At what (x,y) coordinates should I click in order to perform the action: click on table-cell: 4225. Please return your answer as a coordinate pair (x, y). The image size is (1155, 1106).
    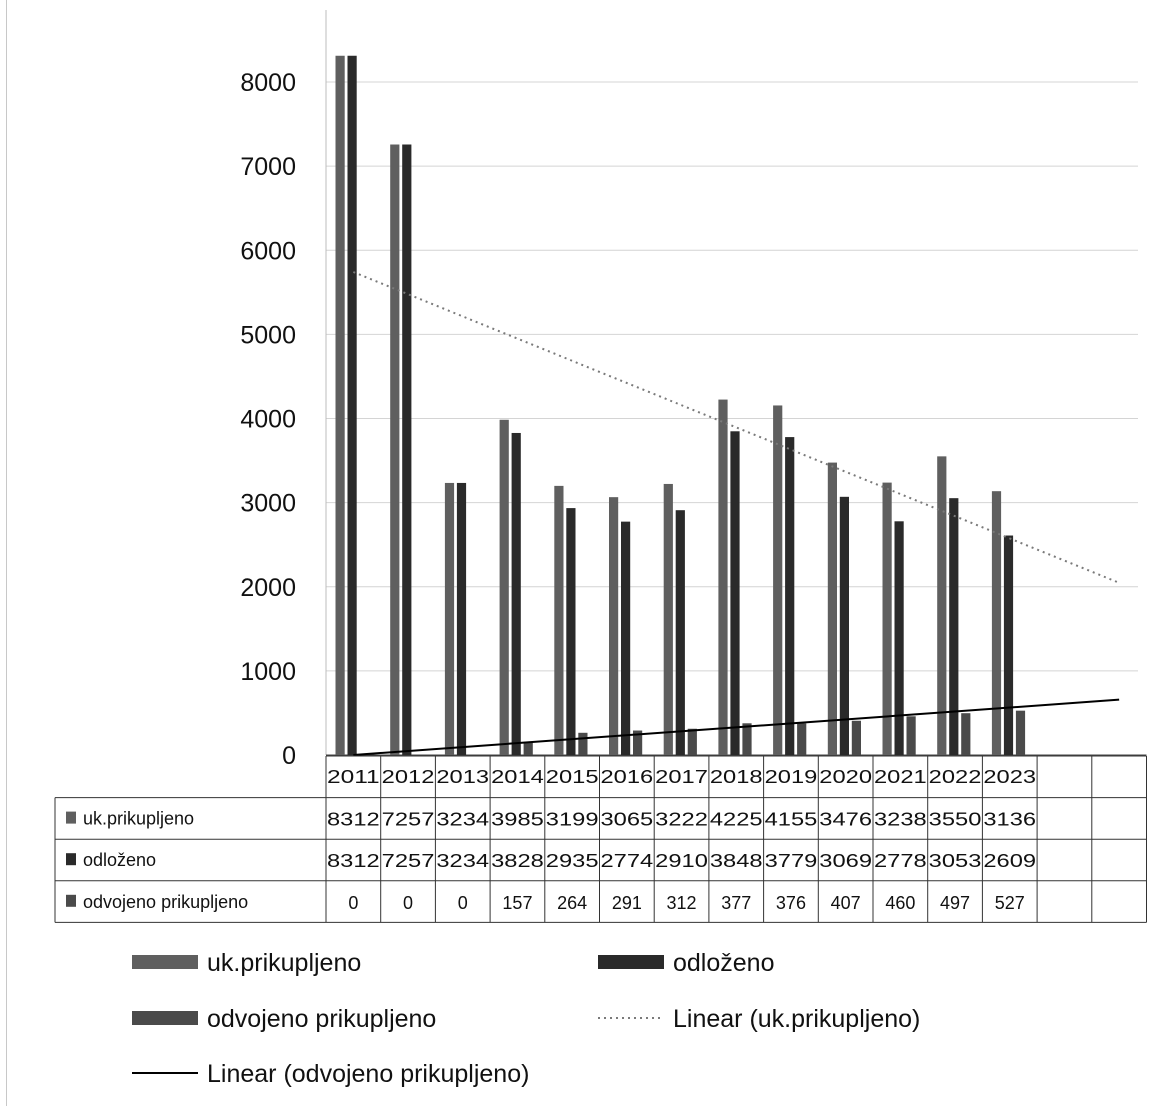
    Looking at the image, I should click on (736, 820).